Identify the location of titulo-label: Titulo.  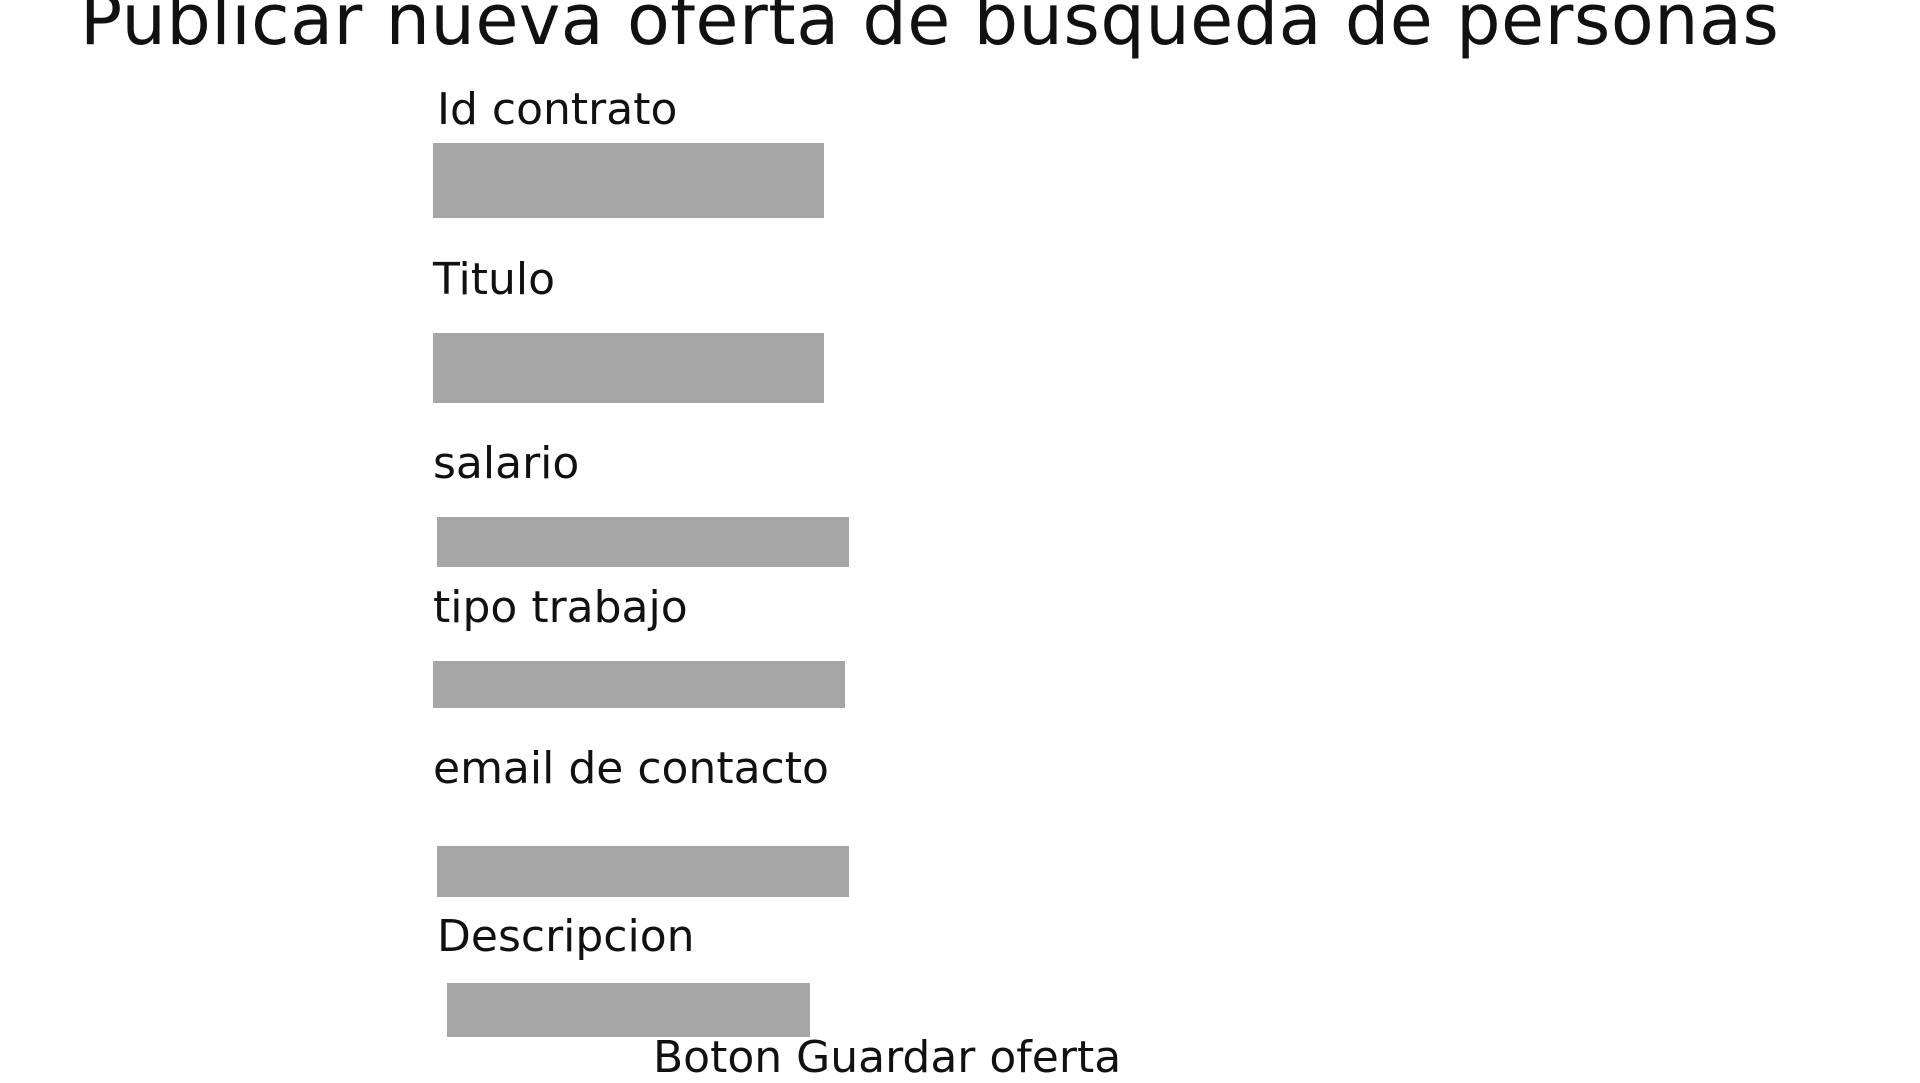
(494, 279).